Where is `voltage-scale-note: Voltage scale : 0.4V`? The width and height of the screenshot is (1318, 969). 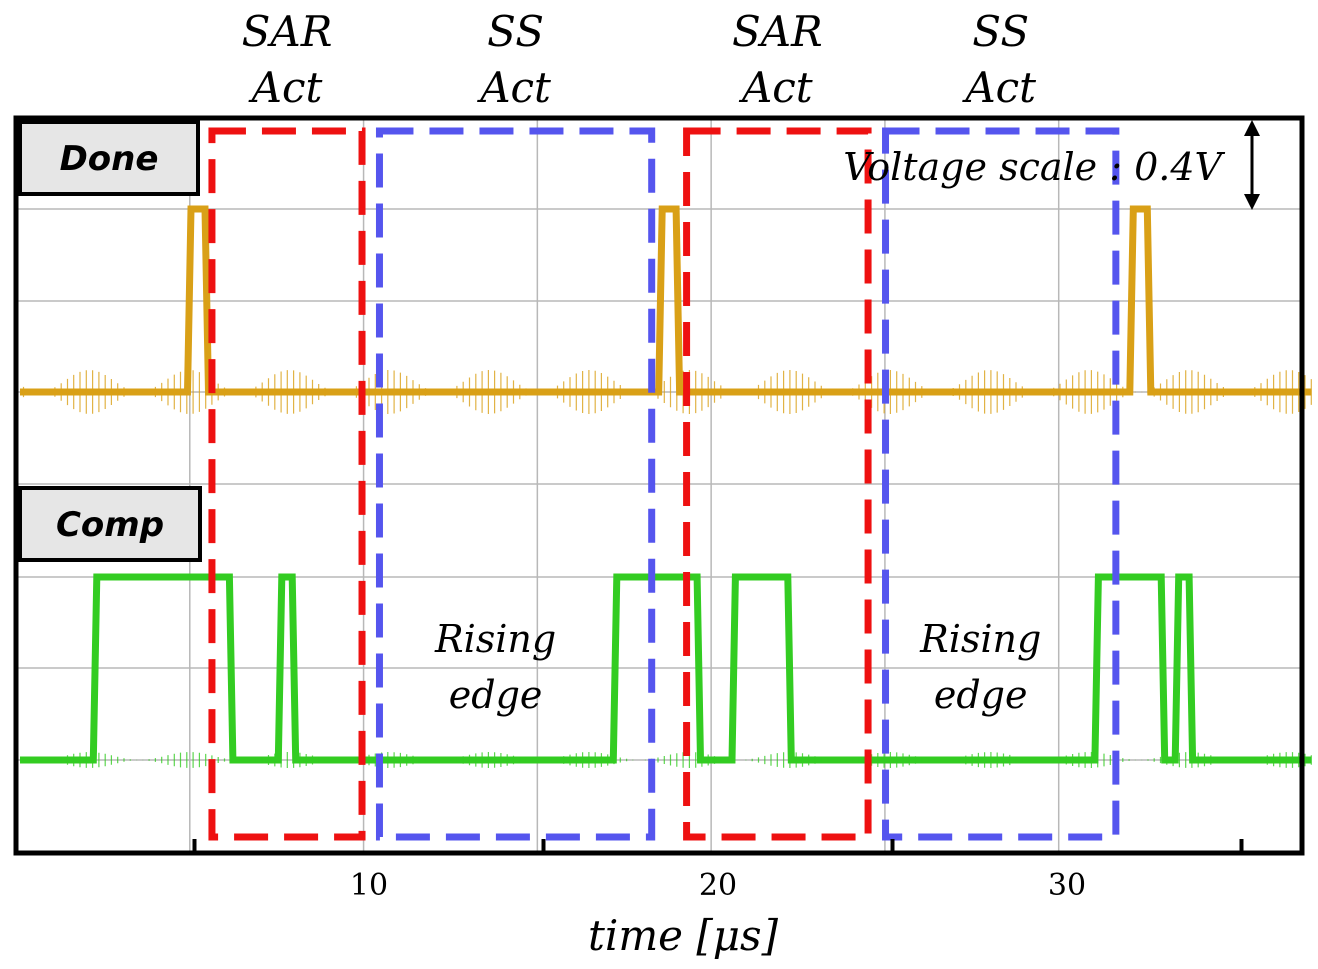
voltage-scale-note: Voltage scale : 0.4V is located at coordinates (1034, 167).